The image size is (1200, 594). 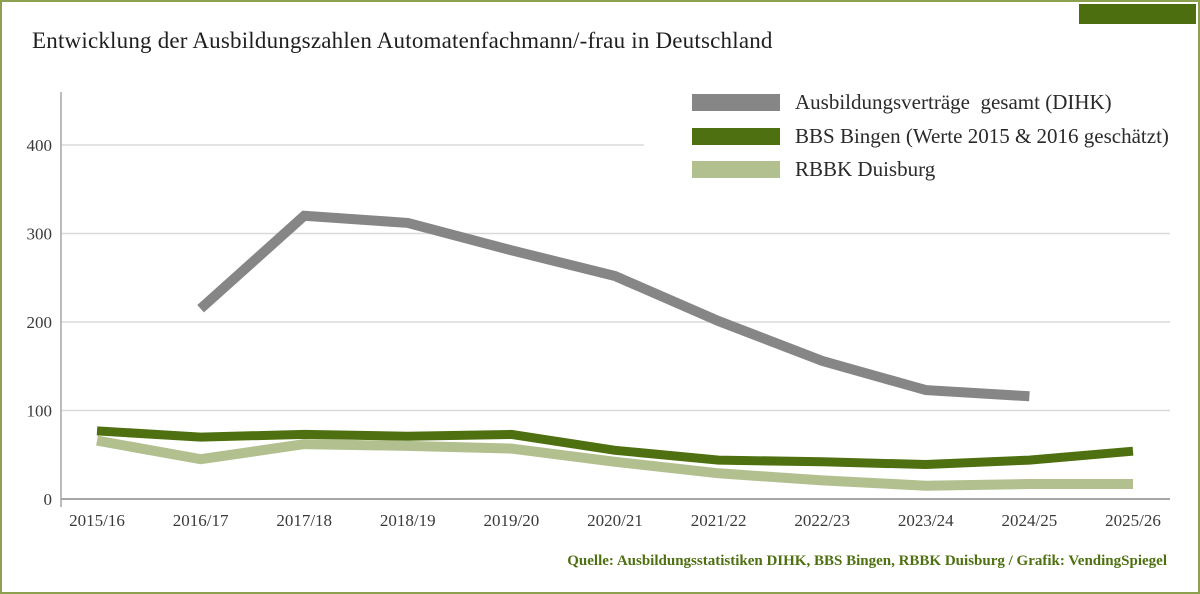 I want to click on svg-text: 2023/24, so click(x=926, y=520).